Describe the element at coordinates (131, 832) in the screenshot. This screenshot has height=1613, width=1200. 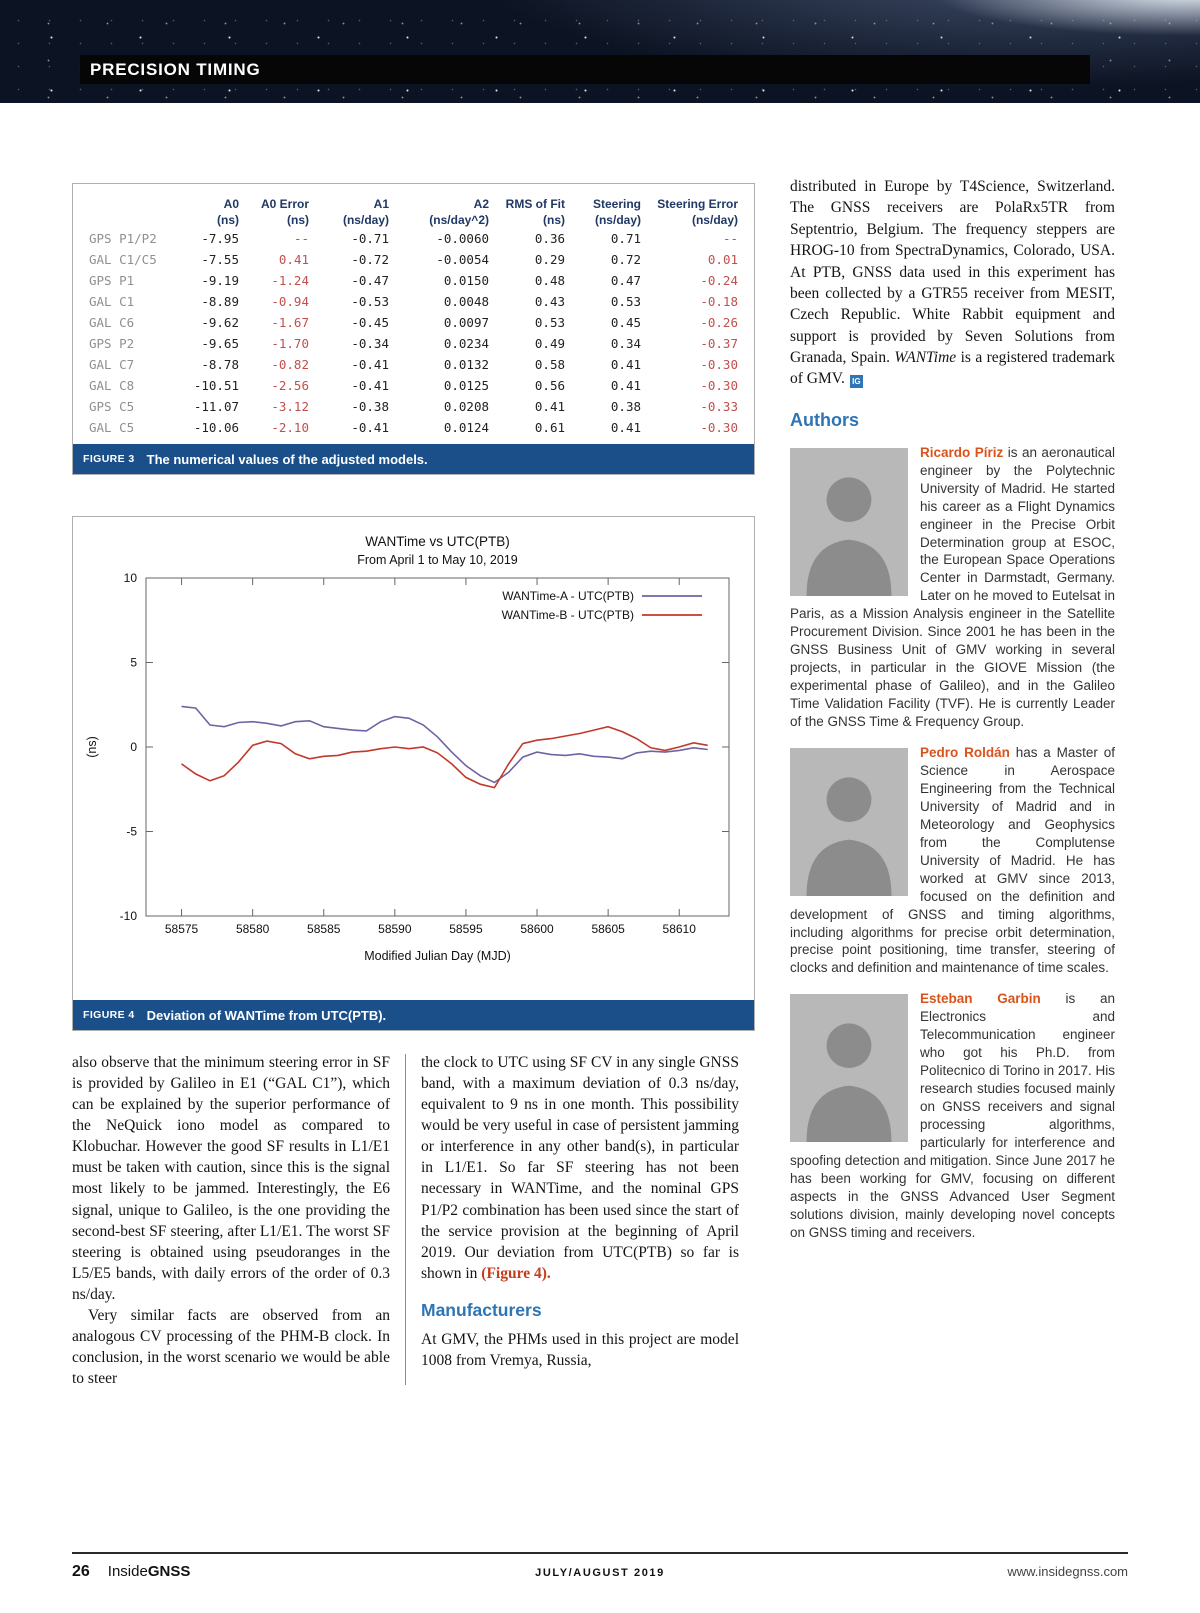
I see `y-tick-label: -5` at that location.